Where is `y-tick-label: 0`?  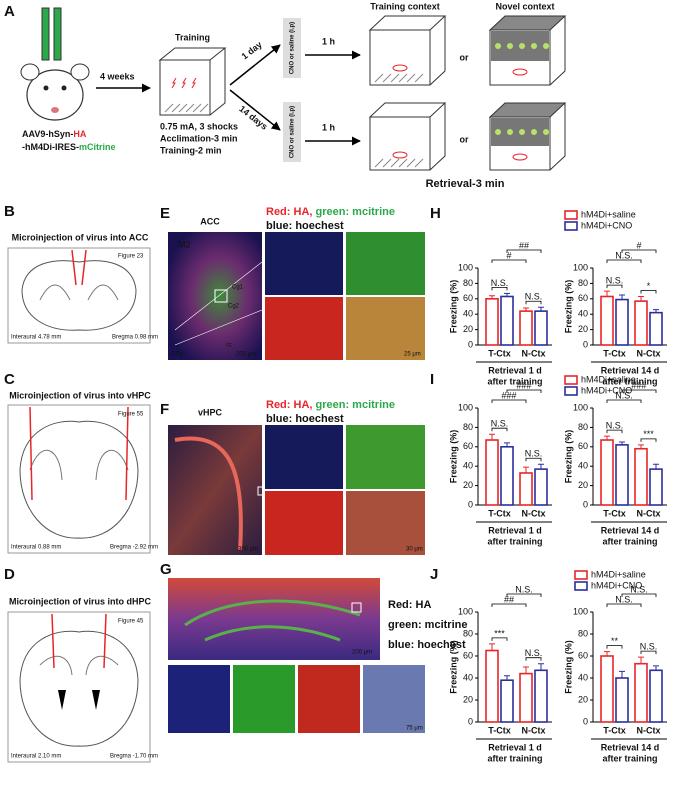 y-tick-label: 0 is located at coordinates (470, 721).